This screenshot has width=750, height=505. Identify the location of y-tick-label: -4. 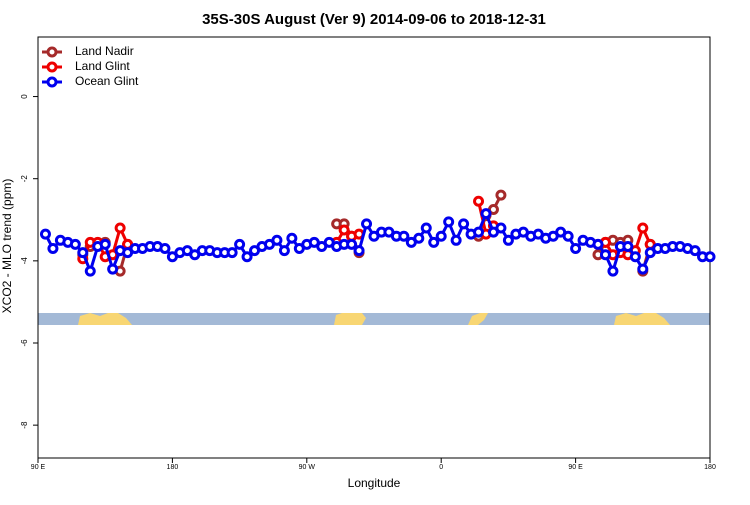
(24, 261).